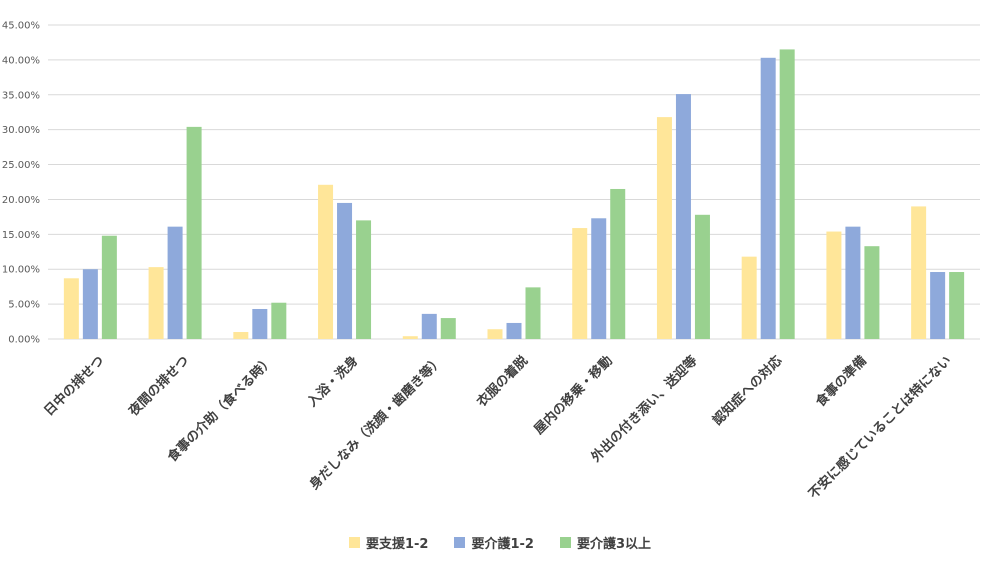 This screenshot has height=562, width=1000. Describe the element at coordinates (21, 60) in the screenshot. I see `y-tick-label: 40.00%` at that location.